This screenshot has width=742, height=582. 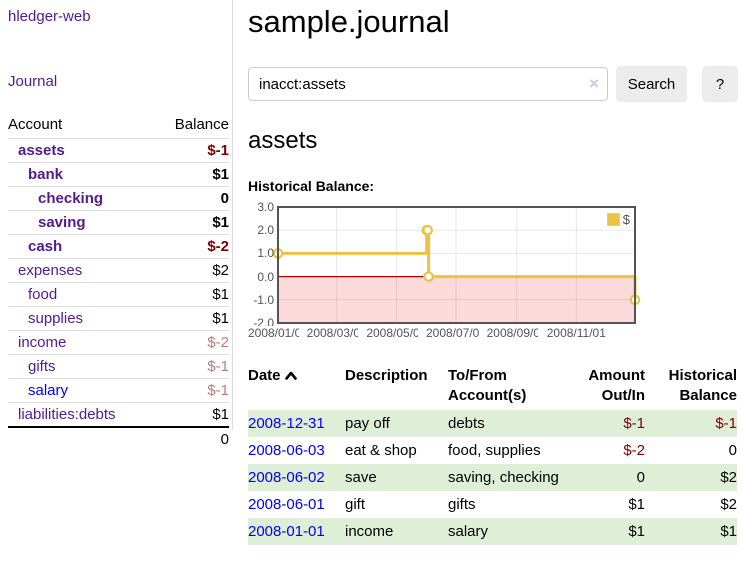 What do you see at coordinates (492, 423) in the screenshot?
I see `register-row: 2008-12-31 pay off debts $-1 $-1` at bounding box center [492, 423].